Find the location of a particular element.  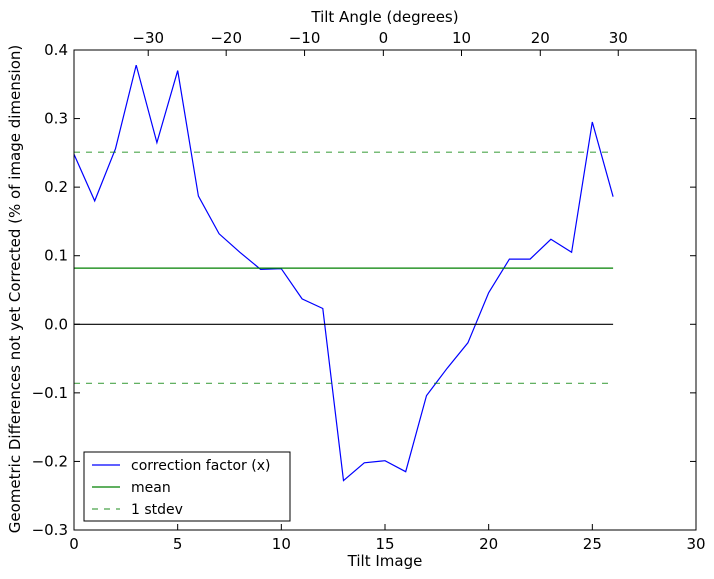

x-tick-label: 25 is located at coordinates (592, 544).